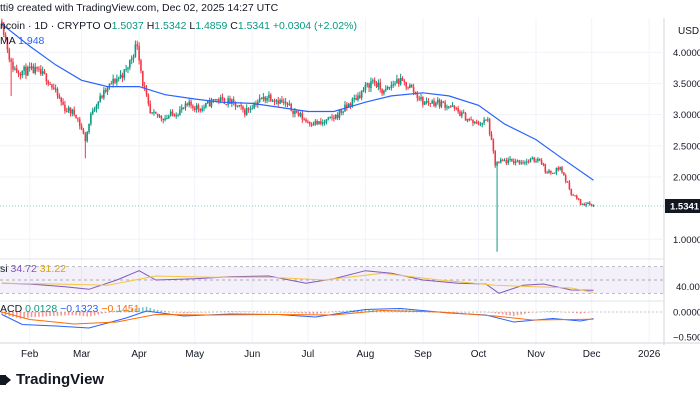 The image size is (700, 405). What do you see at coordinates (682, 206) in the screenshot?
I see `last-price-tag` at bounding box center [682, 206].